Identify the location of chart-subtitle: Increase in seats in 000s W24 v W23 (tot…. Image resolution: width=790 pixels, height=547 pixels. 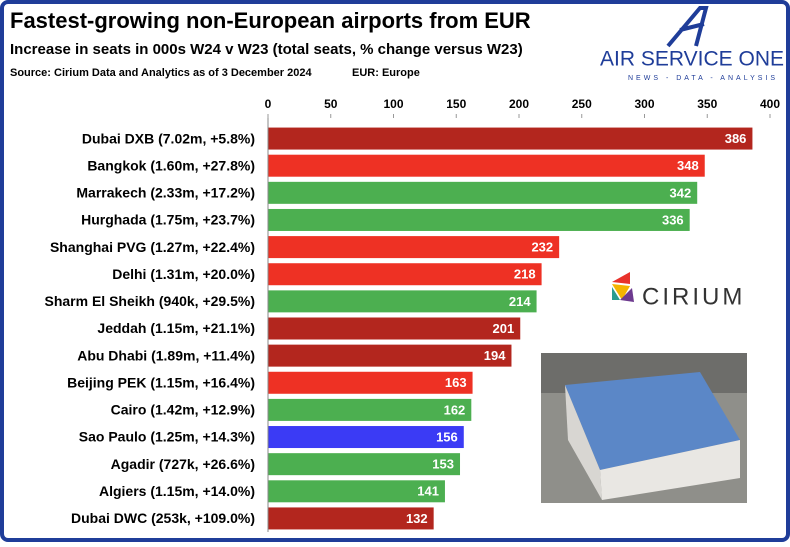
(266, 49).